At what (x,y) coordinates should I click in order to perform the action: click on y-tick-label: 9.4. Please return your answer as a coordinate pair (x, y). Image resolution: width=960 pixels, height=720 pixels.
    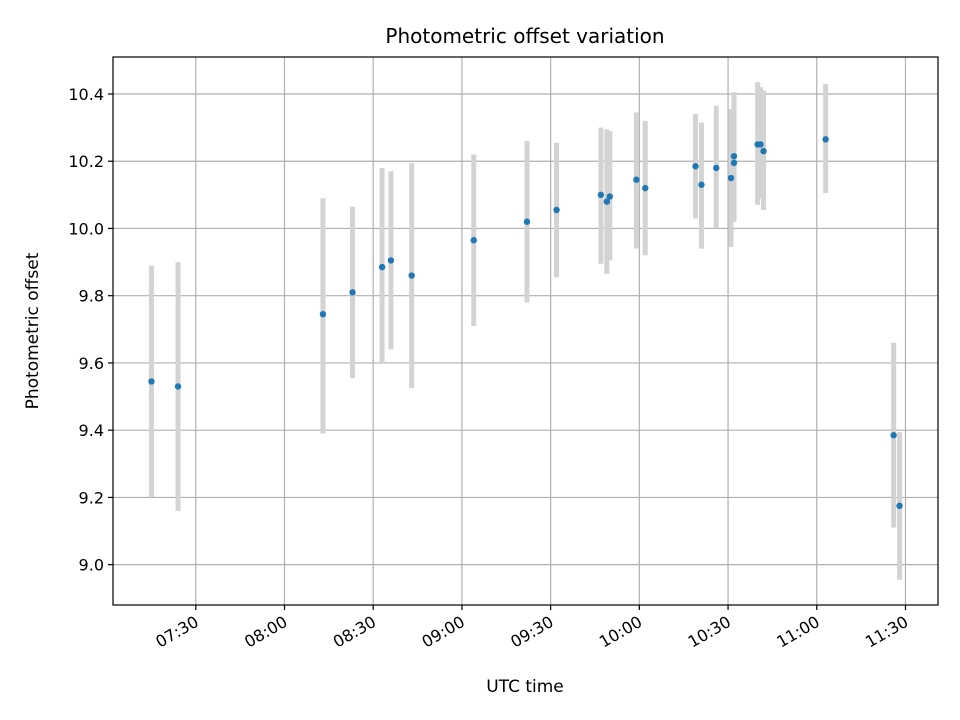
    Looking at the image, I should click on (91, 430).